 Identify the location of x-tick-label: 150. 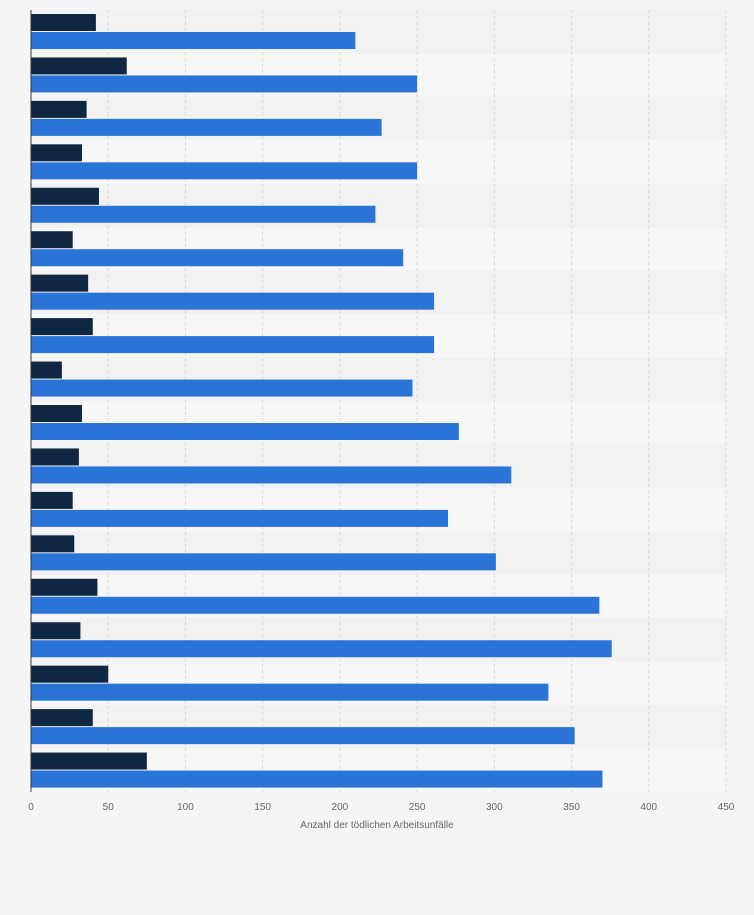
(262, 807).